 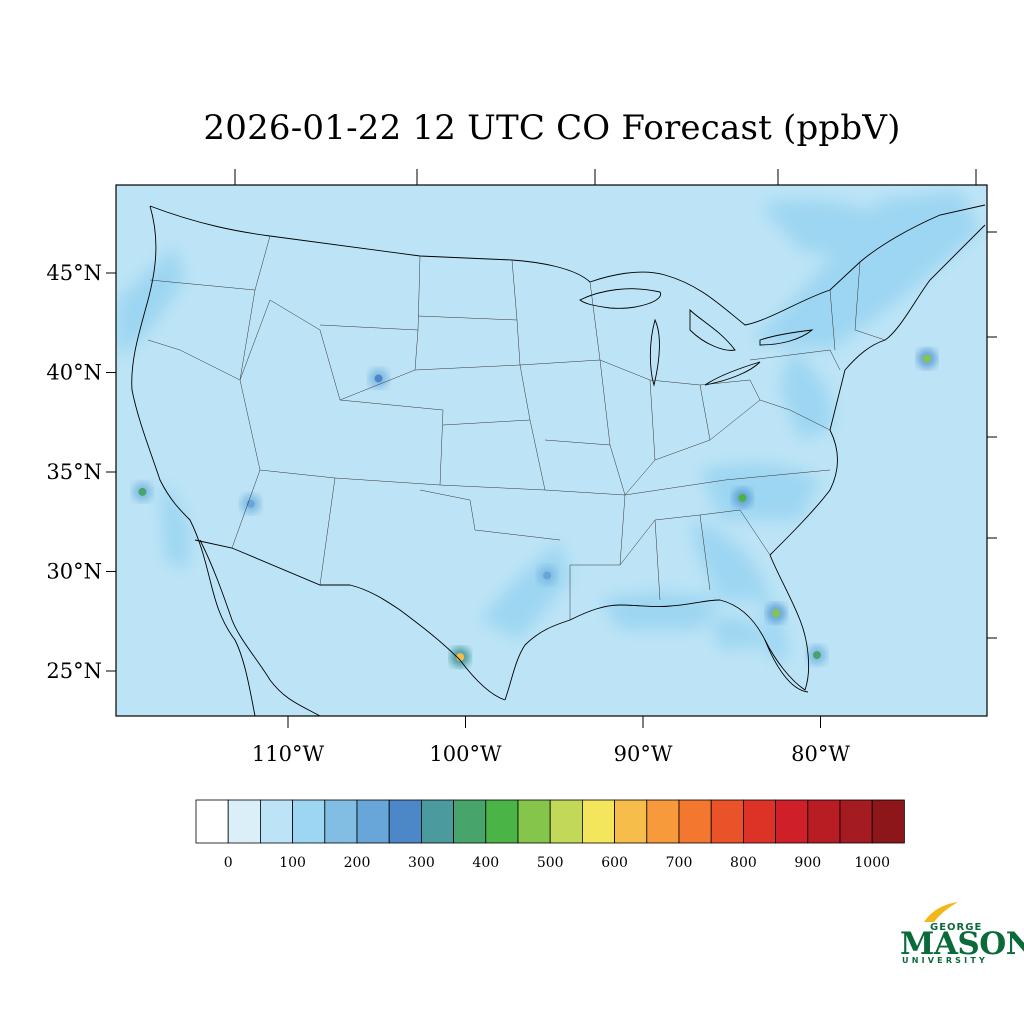 What do you see at coordinates (228, 863) in the screenshot?
I see `colorbar-label: 0` at bounding box center [228, 863].